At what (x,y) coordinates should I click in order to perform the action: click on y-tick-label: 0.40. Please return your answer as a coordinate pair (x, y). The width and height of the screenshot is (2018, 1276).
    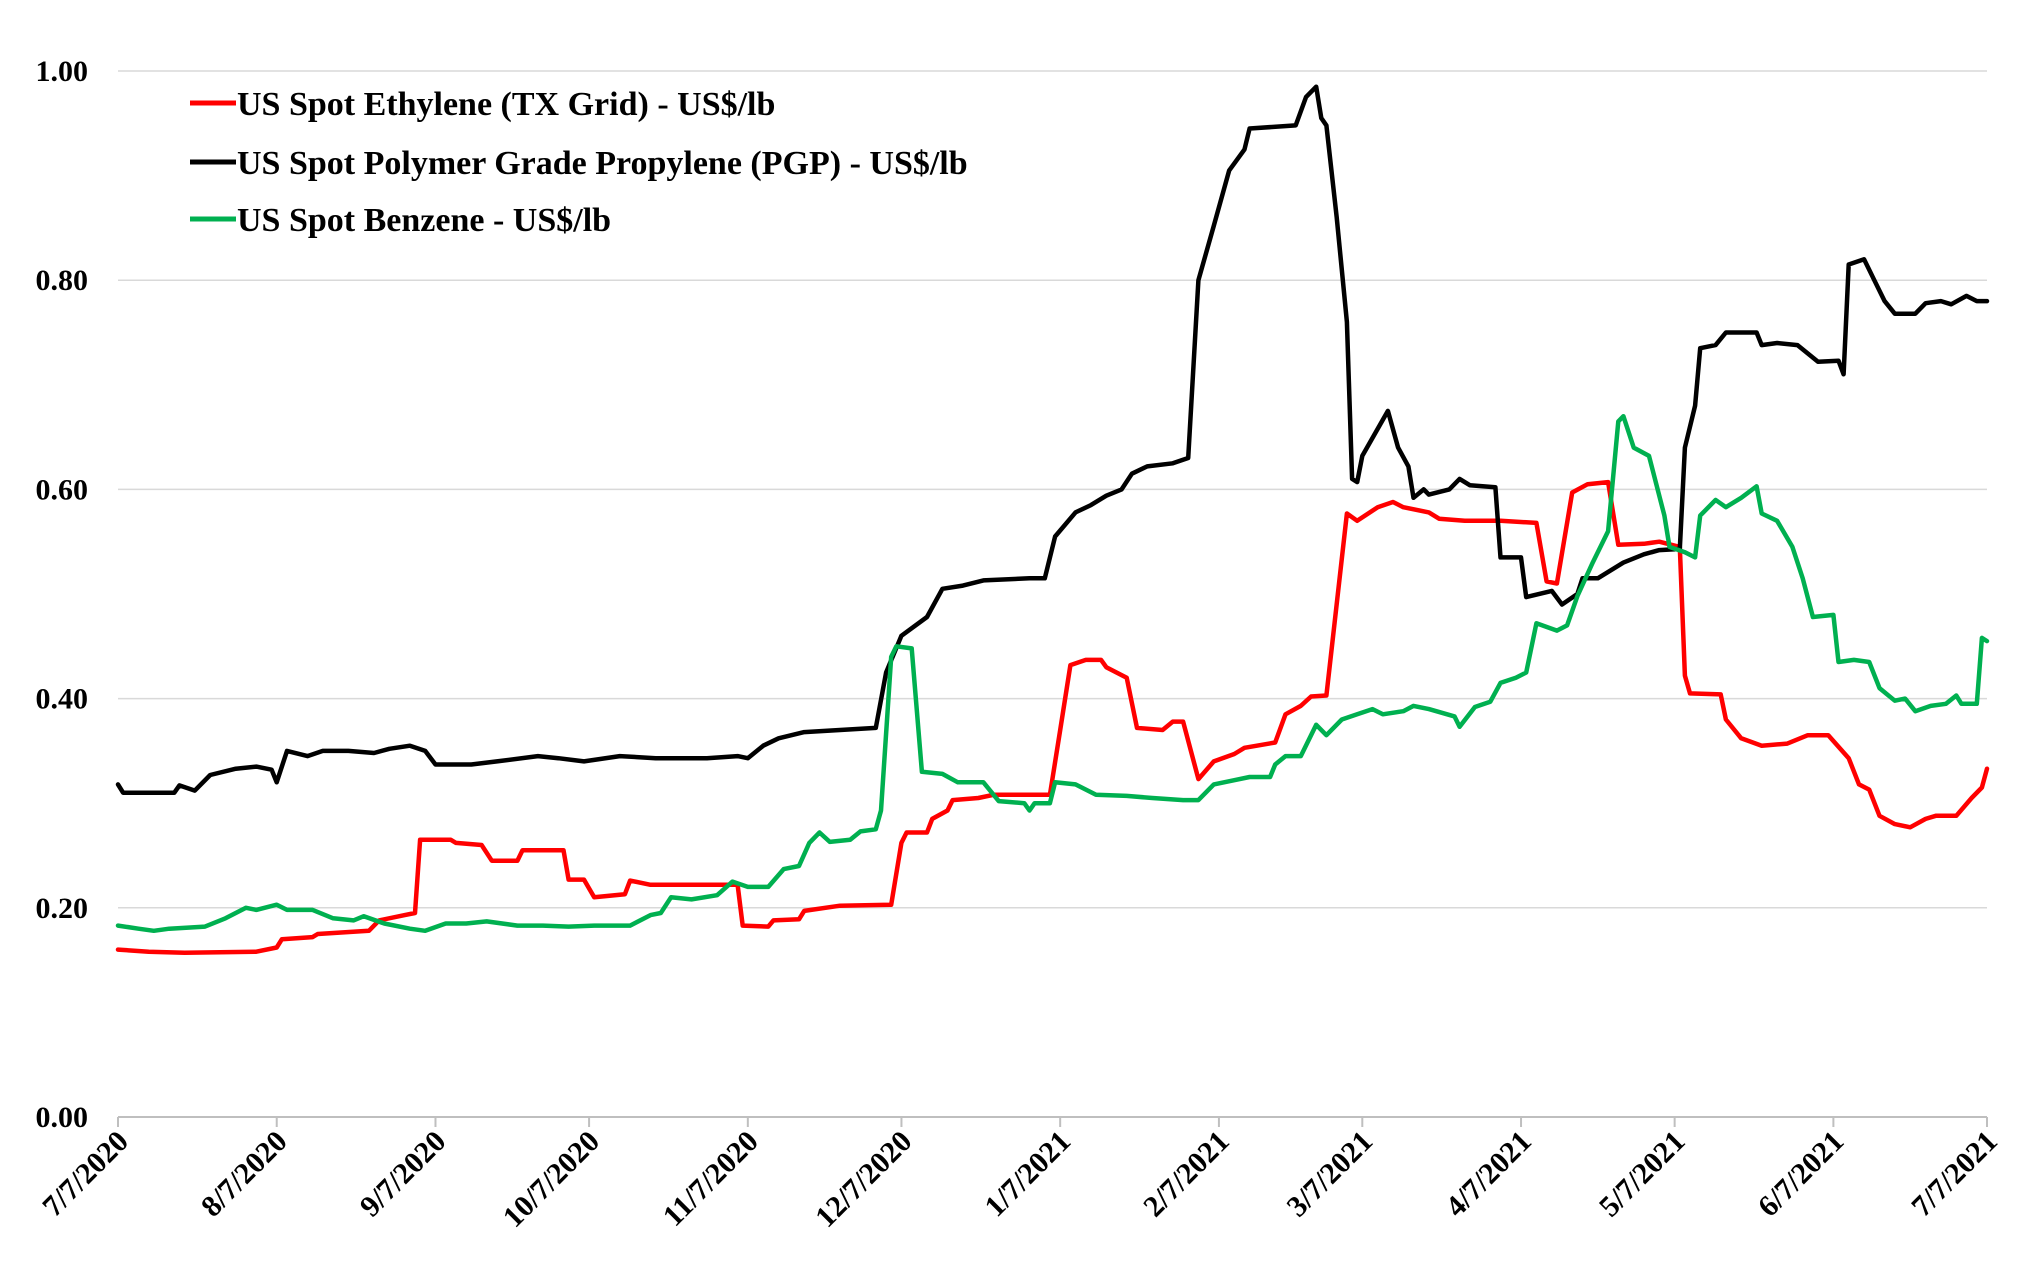
    Looking at the image, I should click on (62, 699).